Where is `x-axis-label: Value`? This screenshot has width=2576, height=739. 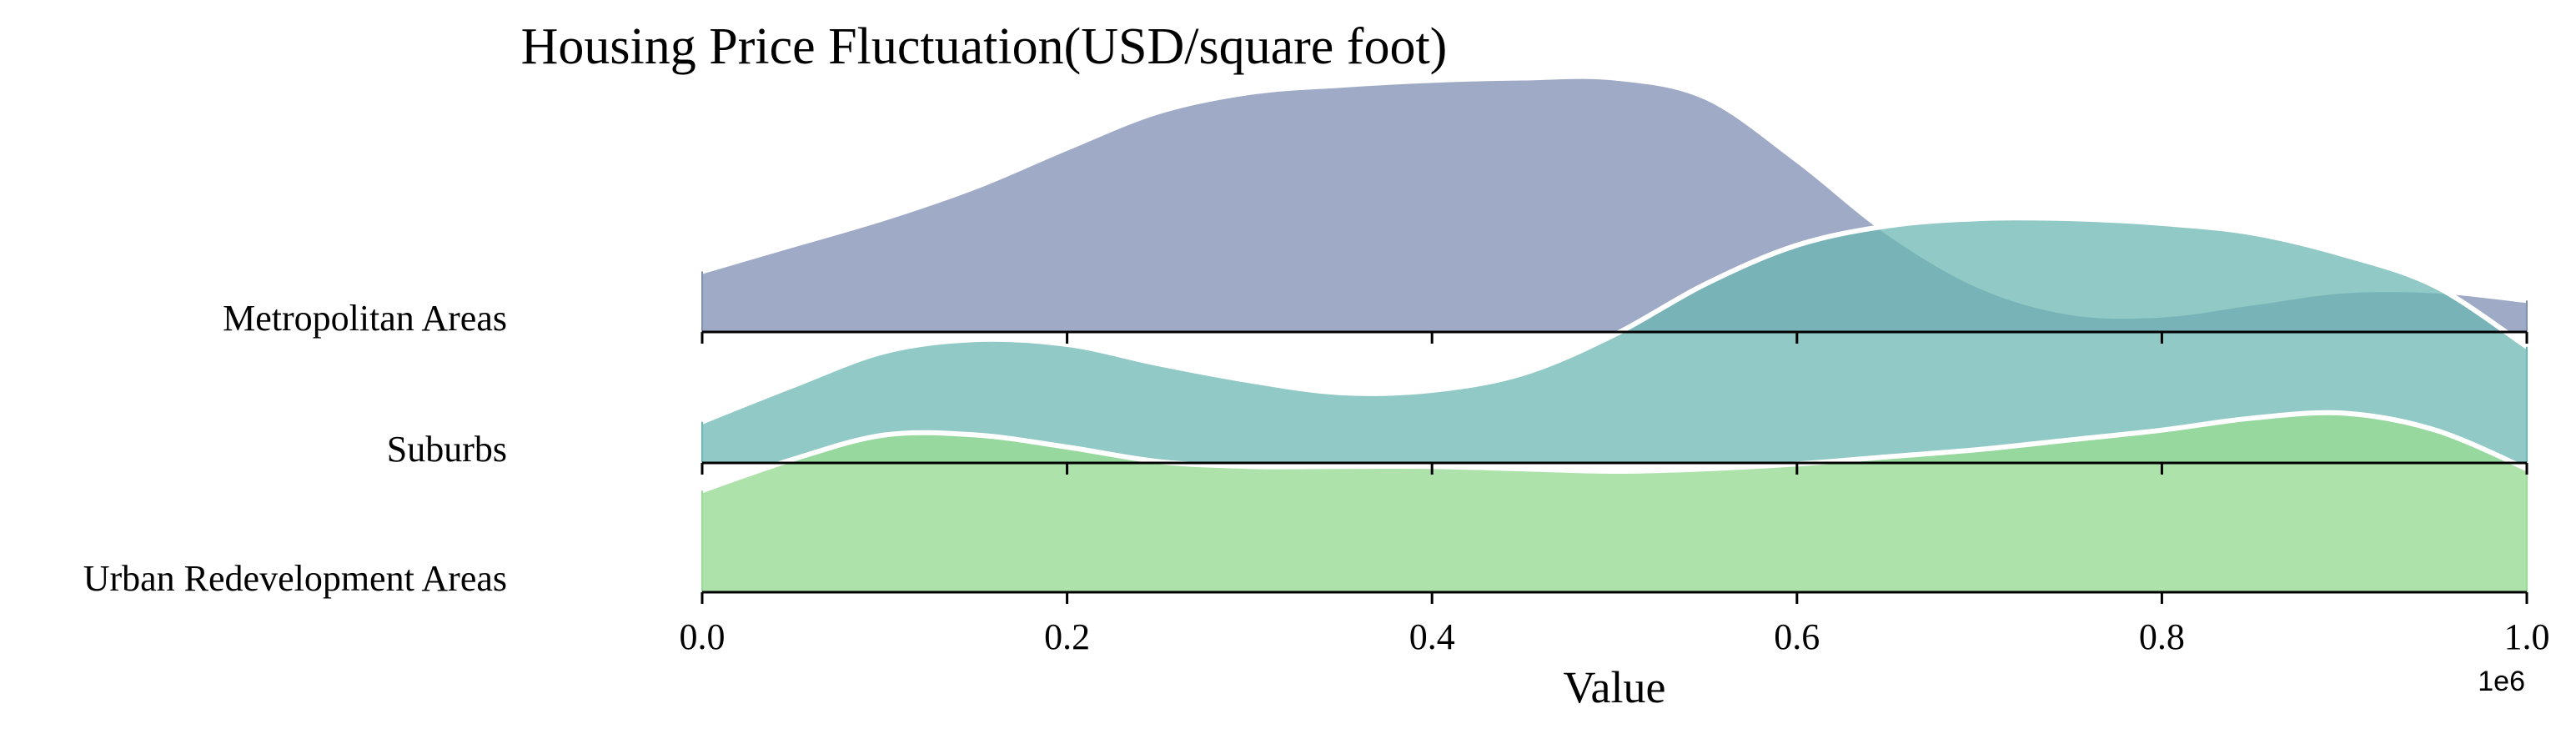 x-axis-label: Value is located at coordinates (1615, 687).